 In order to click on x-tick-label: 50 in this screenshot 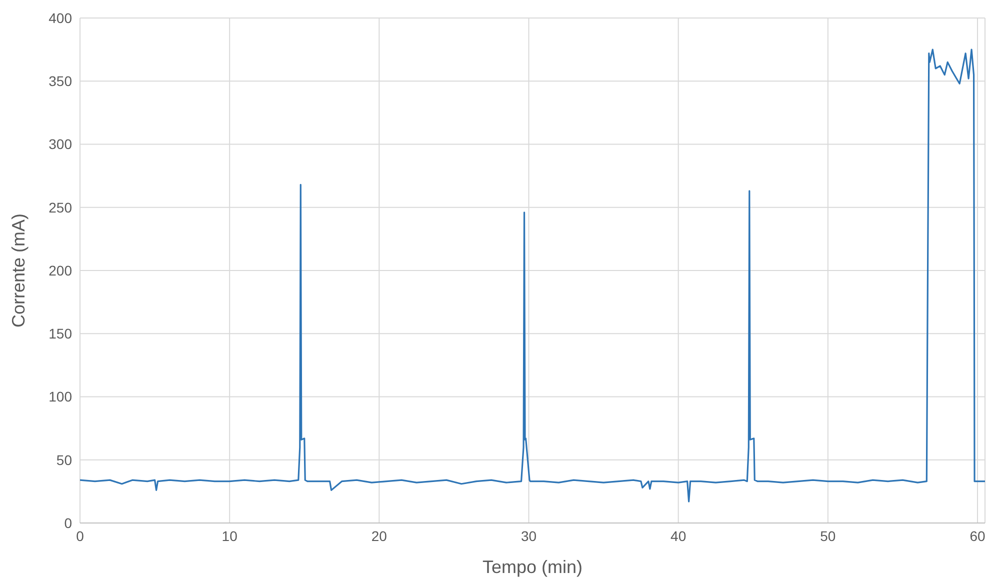, I will do `click(828, 536)`.